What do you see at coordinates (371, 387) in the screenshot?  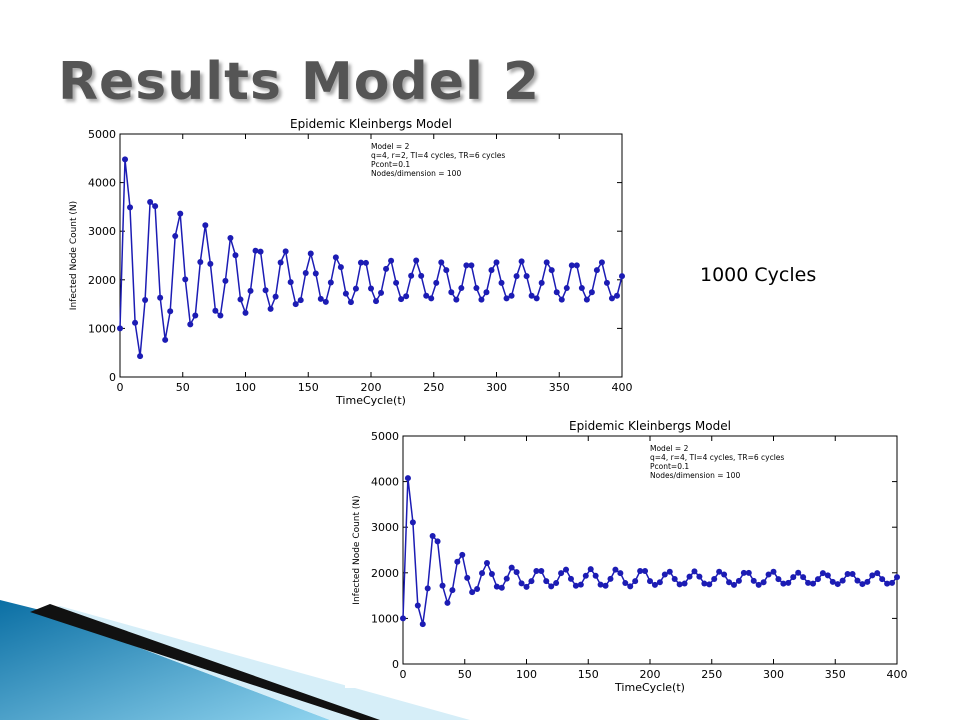 I see `x-tick-label: 200` at bounding box center [371, 387].